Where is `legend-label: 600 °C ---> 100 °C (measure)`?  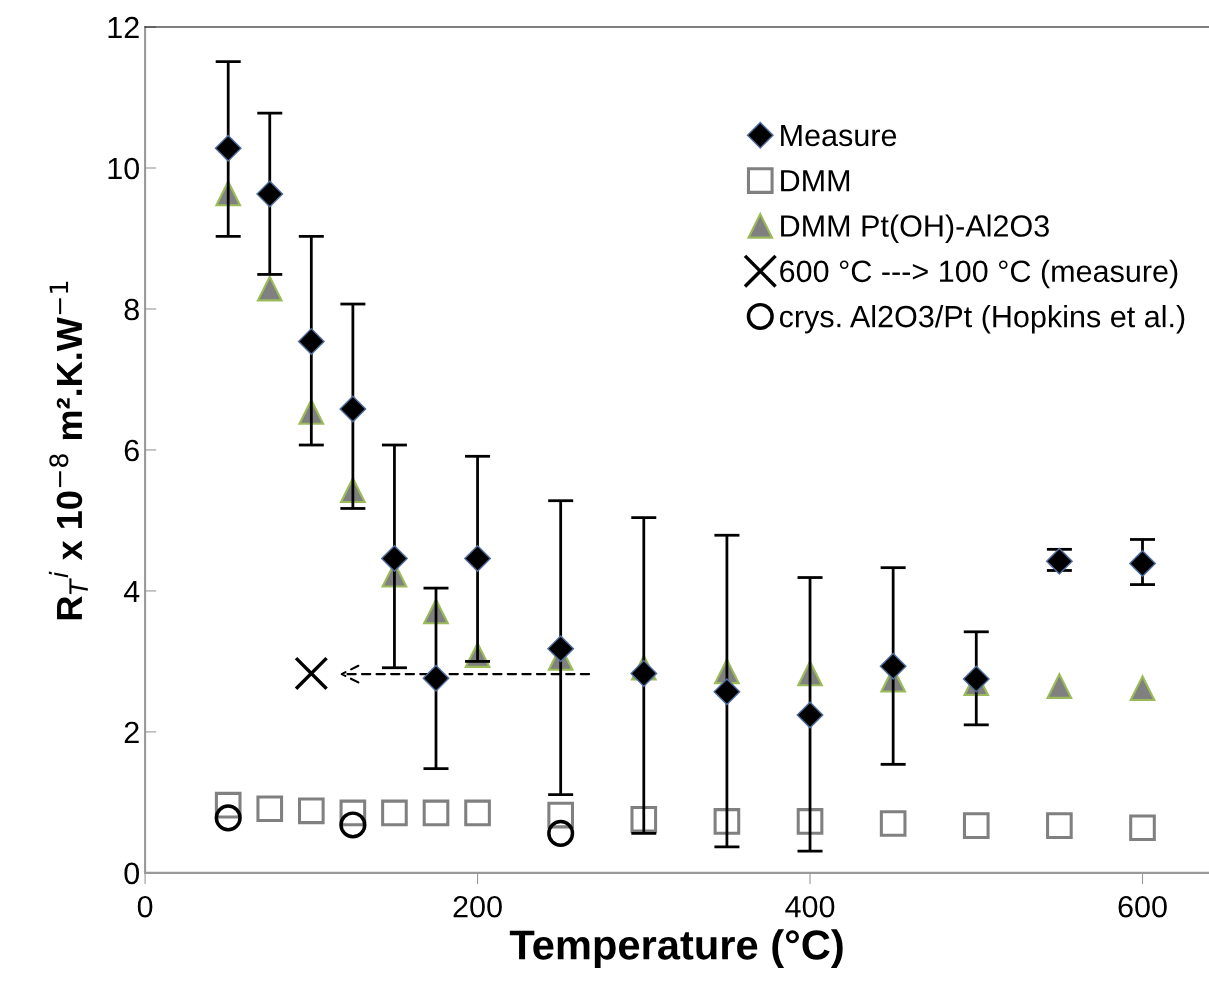 legend-label: 600 °C ---> 100 °C (measure) is located at coordinates (979, 274).